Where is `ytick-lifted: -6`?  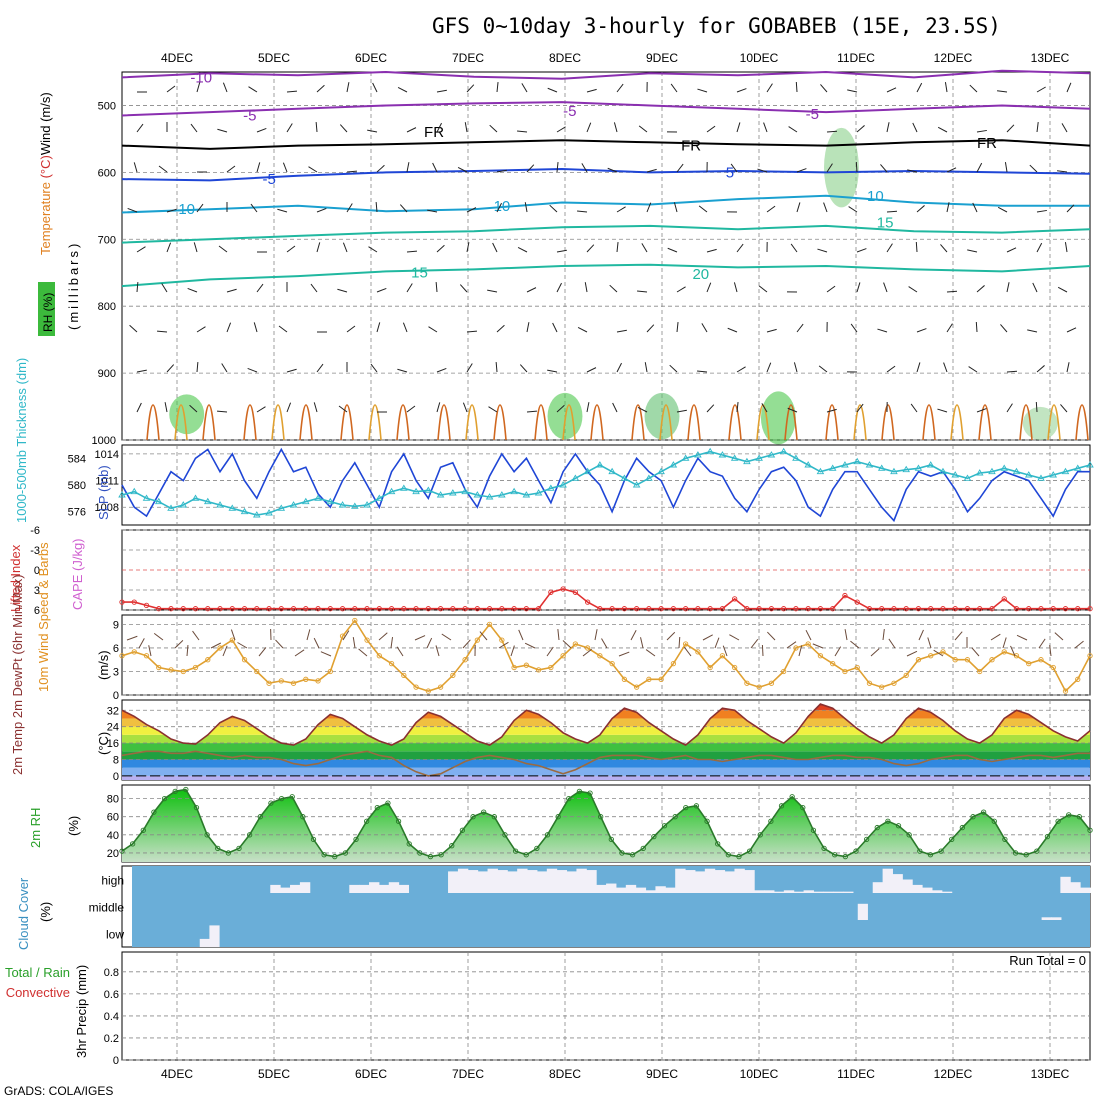 ytick-lifted: -6 is located at coordinates (35, 531).